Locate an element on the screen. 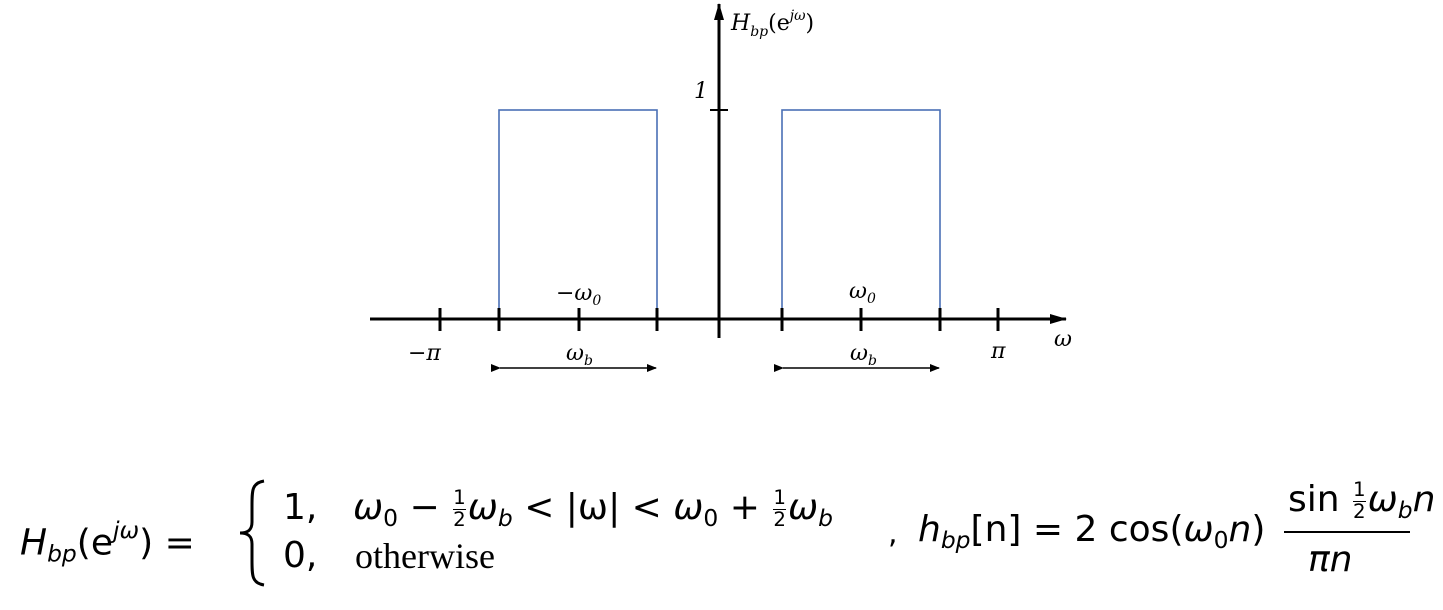  brace is located at coordinates (252, 533).